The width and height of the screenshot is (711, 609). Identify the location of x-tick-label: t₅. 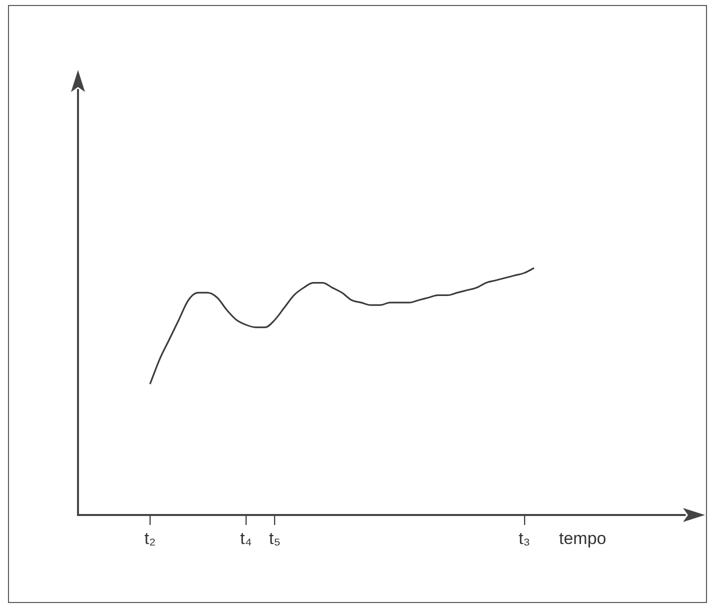
(275, 538).